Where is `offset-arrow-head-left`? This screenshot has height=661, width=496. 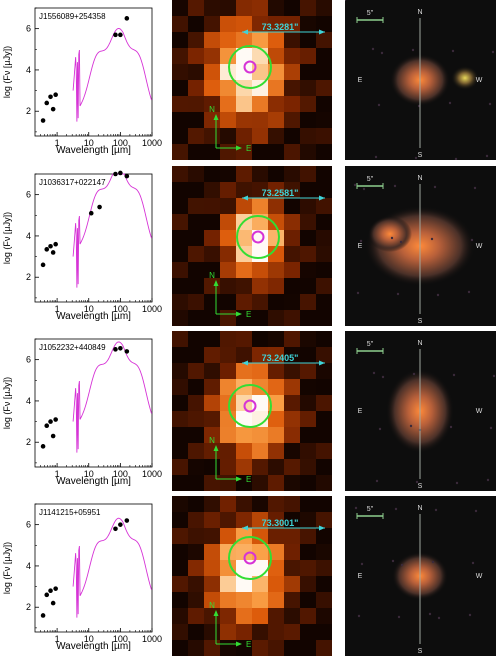 offset-arrow-head-left is located at coordinates (245, 32).